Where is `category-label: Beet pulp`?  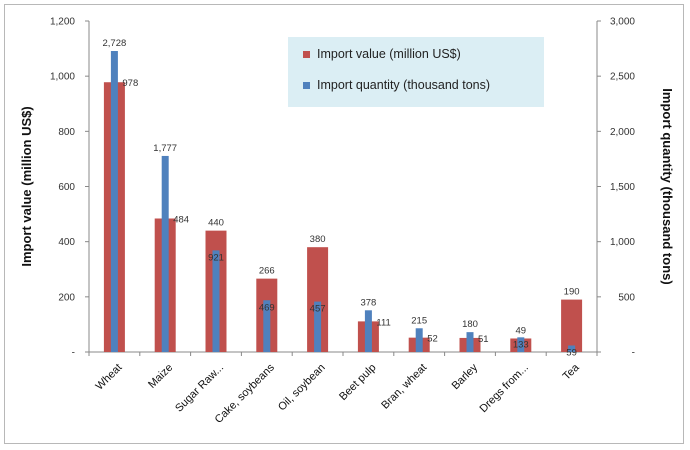
category-label: Beet pulp is located at coordinates (357, 382).